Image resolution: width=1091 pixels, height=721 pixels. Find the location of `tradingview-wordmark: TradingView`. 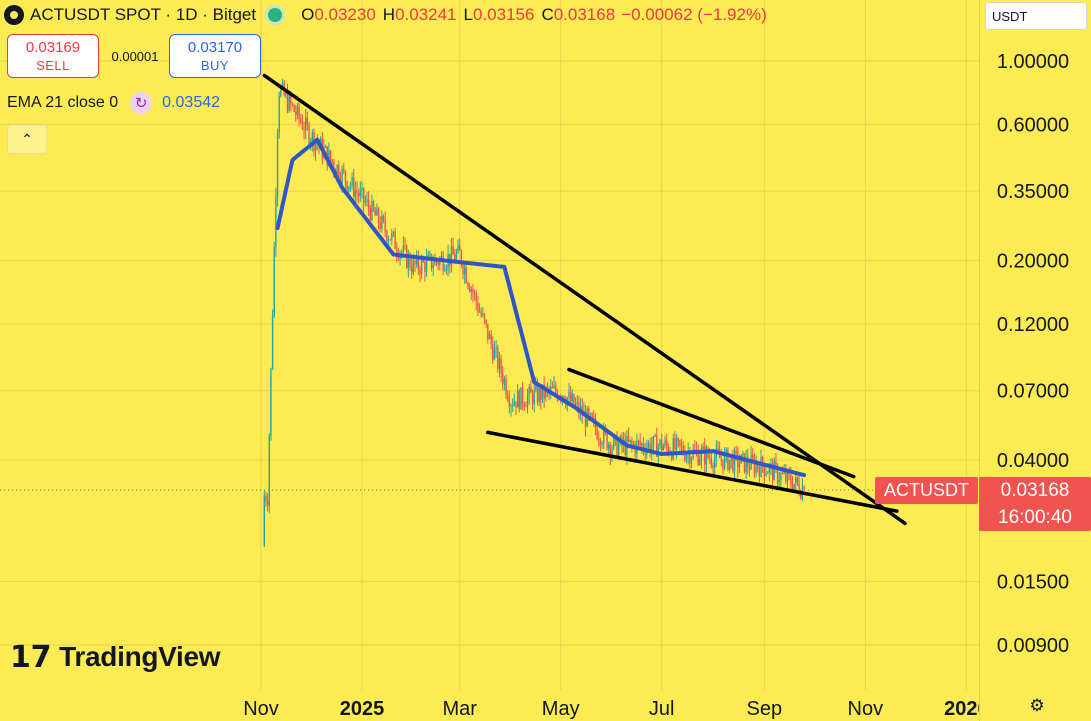

tradingview-wordmark: TradingView is located at coordinates (140, 656).